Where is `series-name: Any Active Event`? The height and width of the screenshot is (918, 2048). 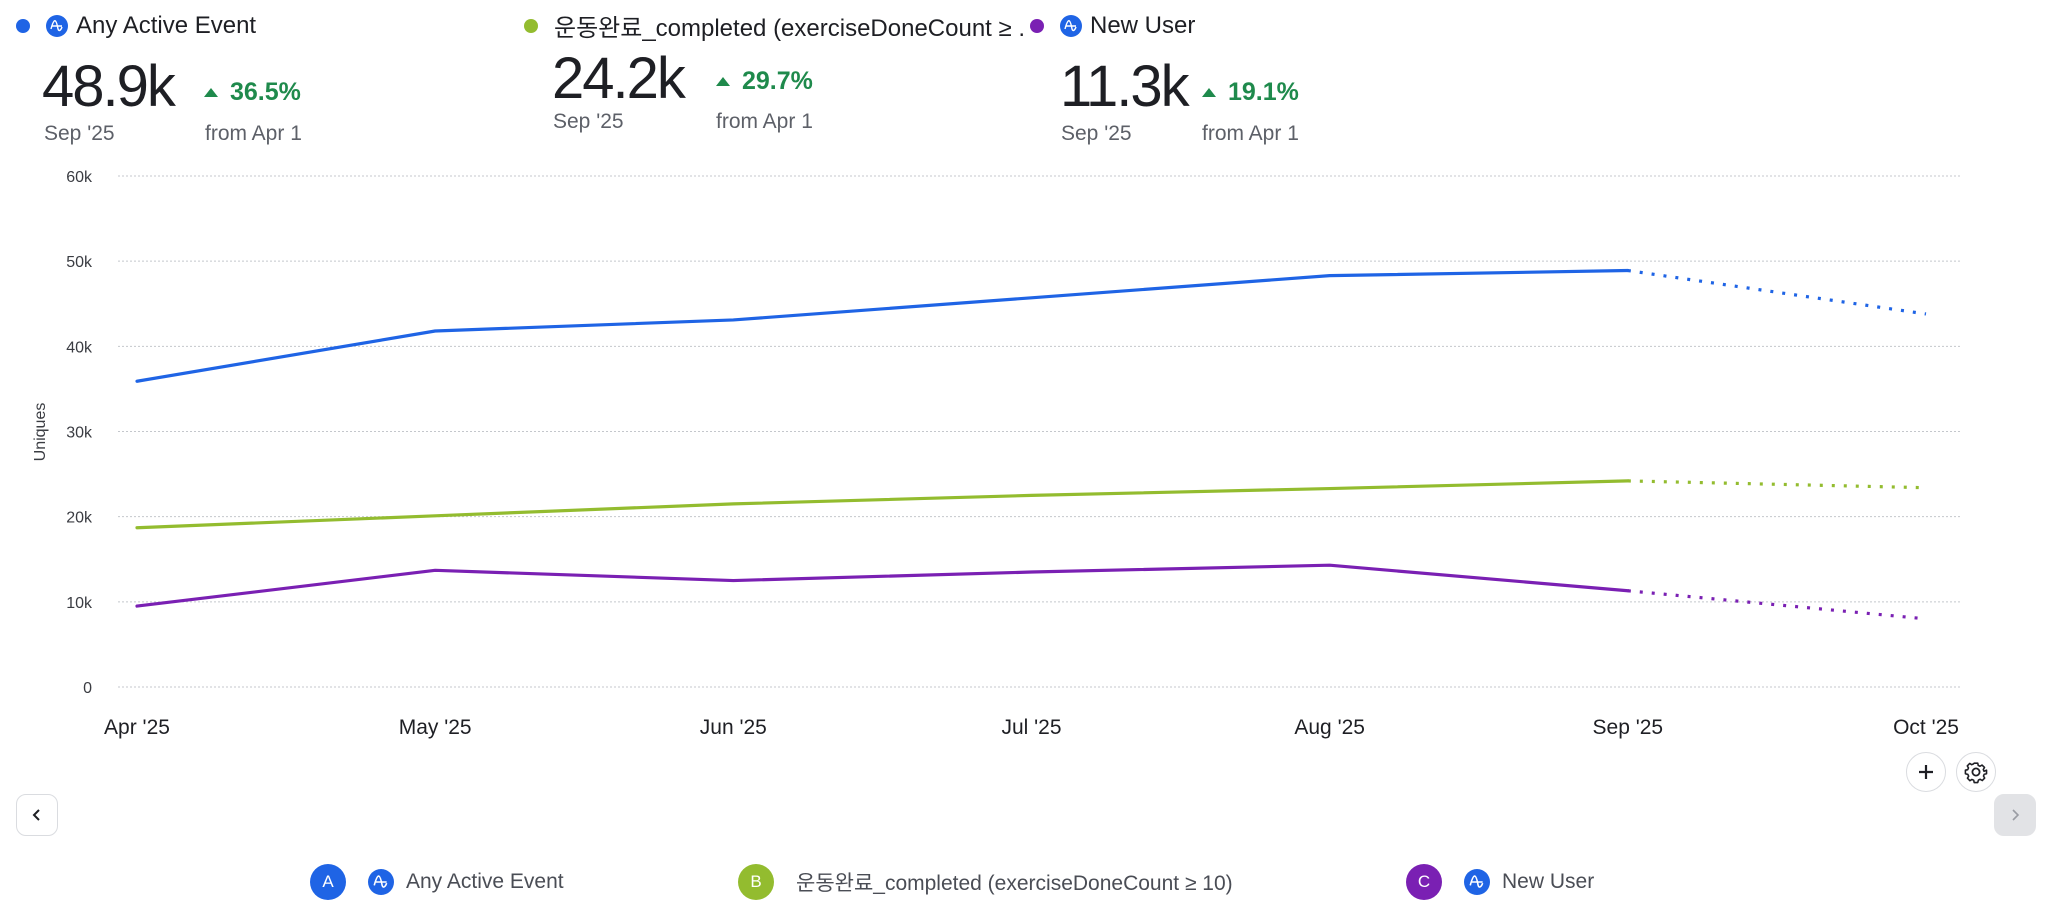 series-name: Any Active Event is located at coordinates (166, 25).